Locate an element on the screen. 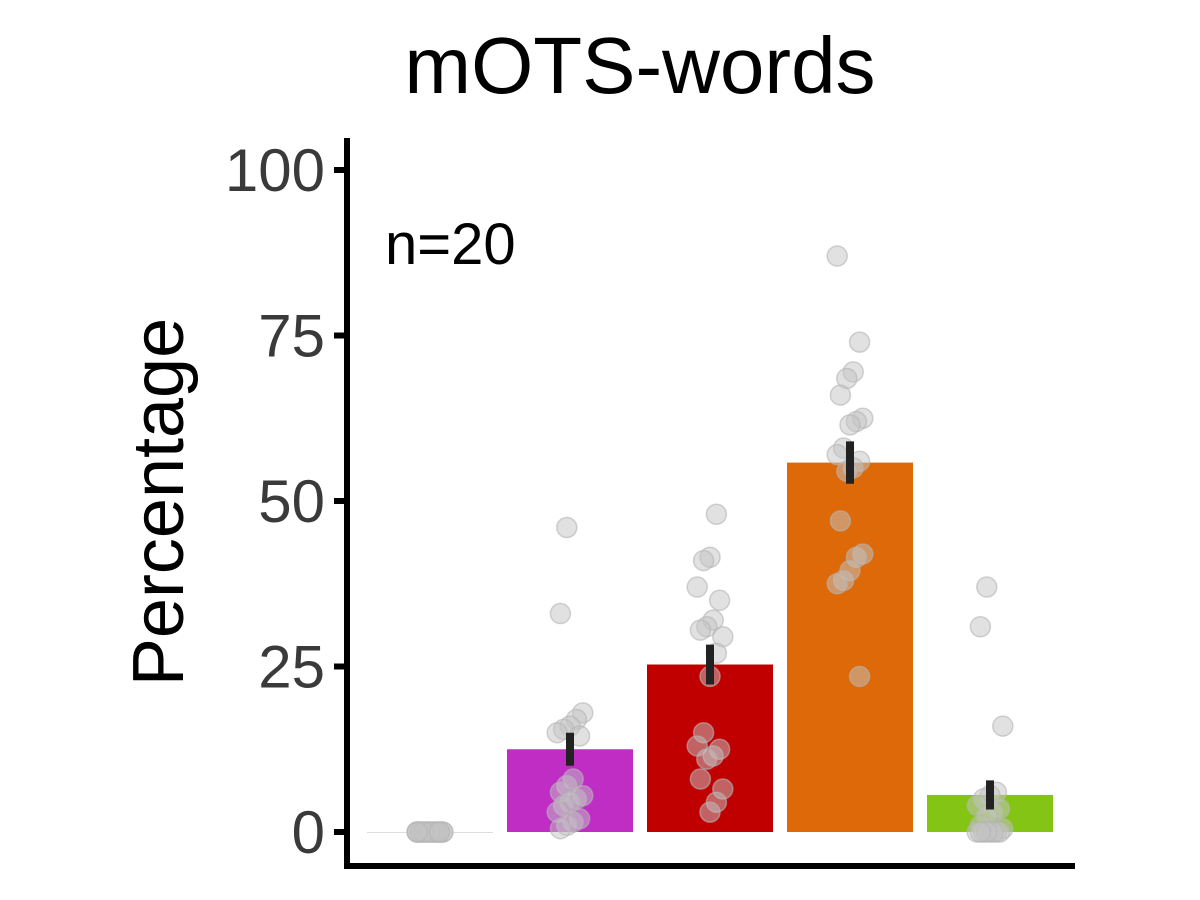  y-tick-label: 75 is located at coordinates (291, 336).